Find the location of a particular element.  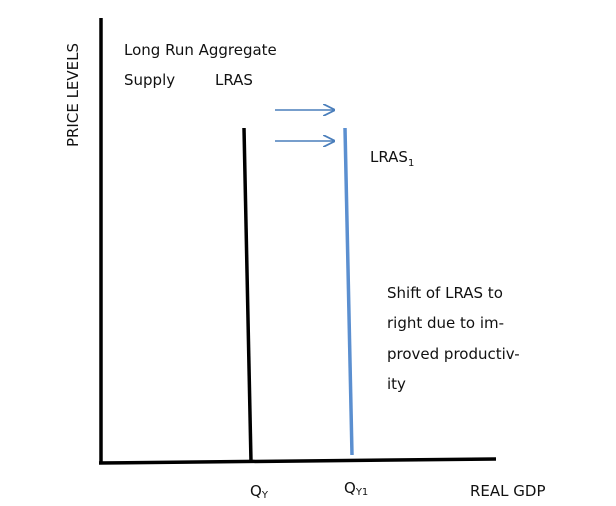

heading: Supply is located at coordinates (149, 80).